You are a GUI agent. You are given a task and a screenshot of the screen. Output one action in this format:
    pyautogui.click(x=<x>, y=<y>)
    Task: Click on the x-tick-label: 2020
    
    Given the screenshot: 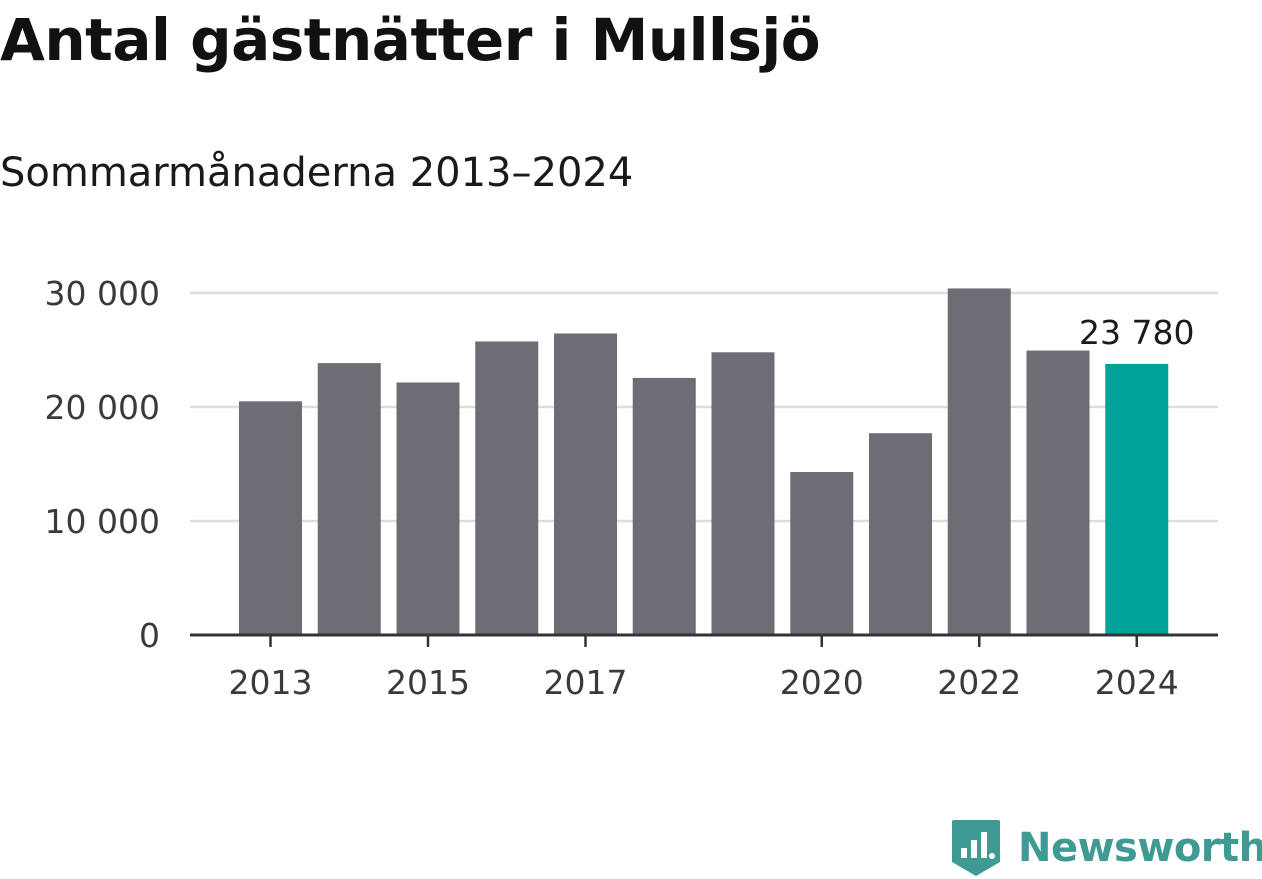 What is the action you would take?
    pyautogui.click(x=822, y=682)
    